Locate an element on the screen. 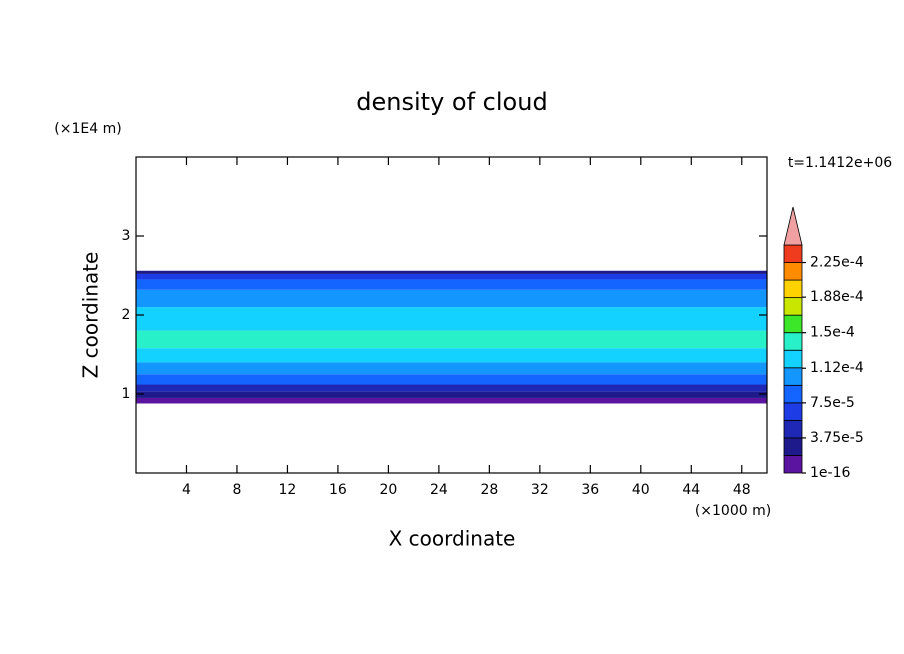 Image resolution: width=904 pixels, height=654 pixels. x-unit: (×1000 m) is located at coordinates (733, 511).